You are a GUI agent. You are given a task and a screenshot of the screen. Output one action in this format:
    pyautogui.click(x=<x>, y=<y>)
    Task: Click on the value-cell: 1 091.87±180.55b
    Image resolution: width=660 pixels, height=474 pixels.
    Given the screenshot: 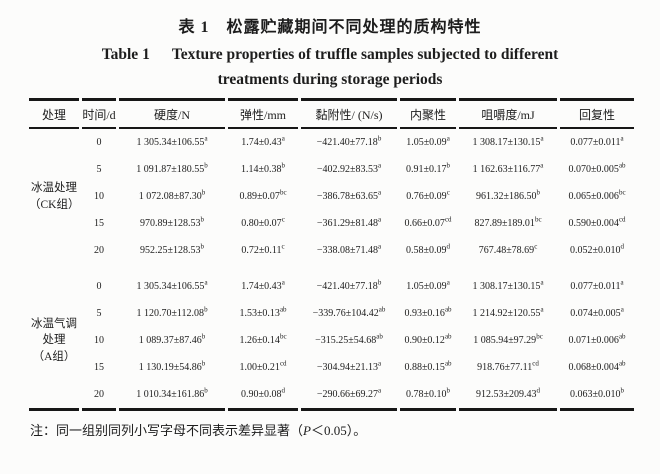 What is the action you would take?
    pyautogui.click(x=172, y=168)
    